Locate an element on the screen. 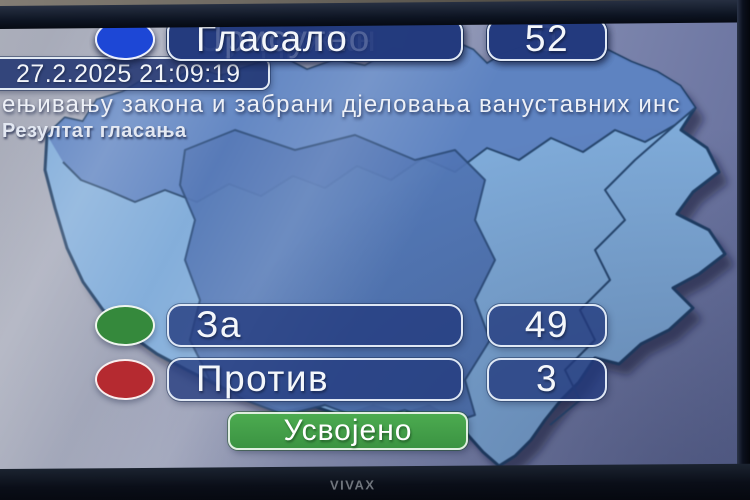 The height and width of the screenshot is (500, 750). vote-row-protiv: Против 3 is located at coordinates (369, 379).